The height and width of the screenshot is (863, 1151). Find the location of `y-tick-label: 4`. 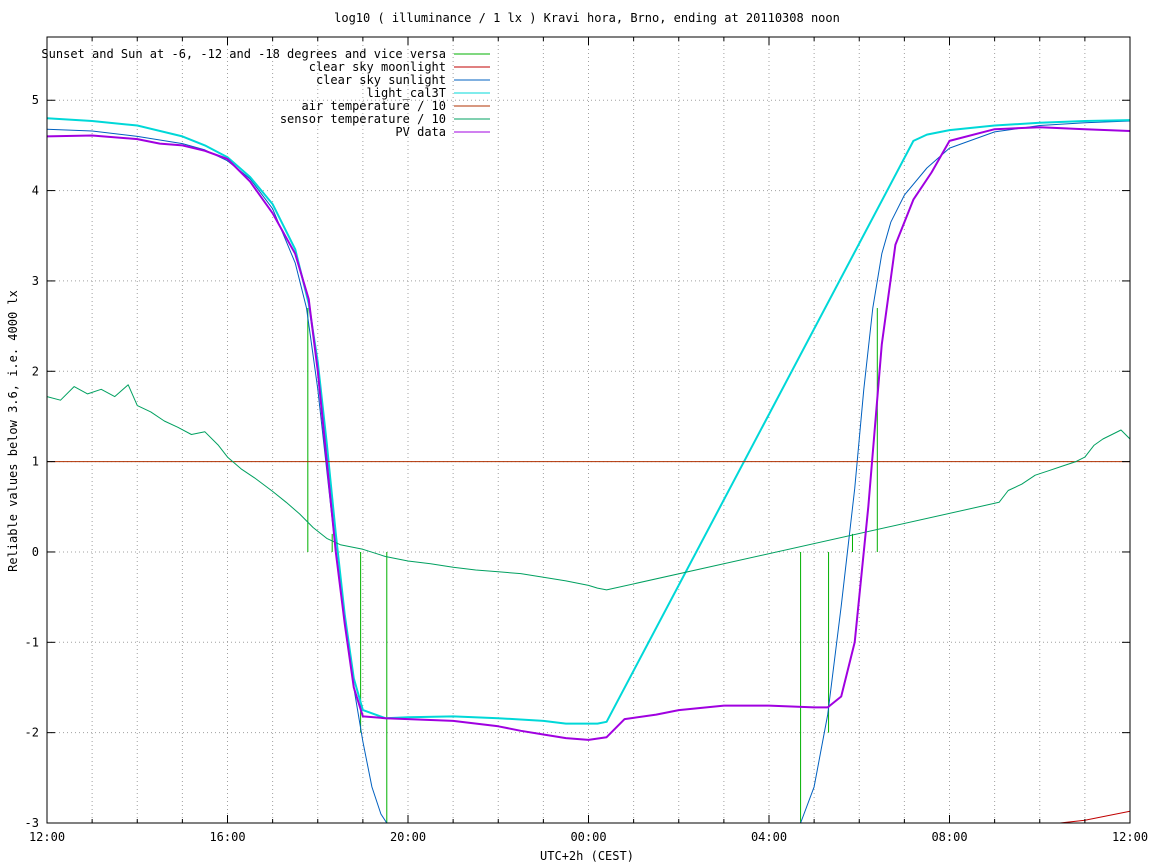

y-tick-label: 4 is located at coordinates (35, 191).